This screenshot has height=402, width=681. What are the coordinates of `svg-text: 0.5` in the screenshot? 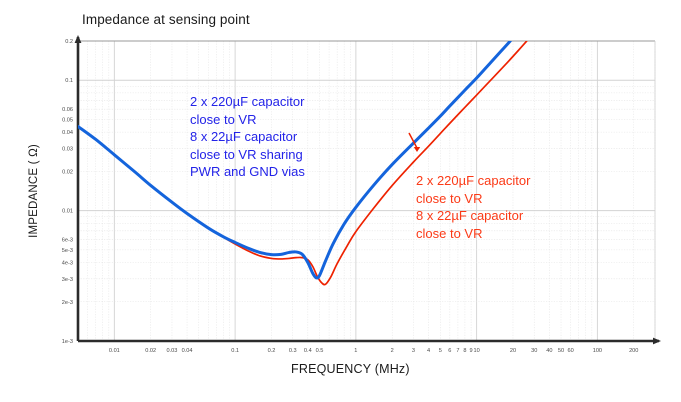 It's located at (320, 351).